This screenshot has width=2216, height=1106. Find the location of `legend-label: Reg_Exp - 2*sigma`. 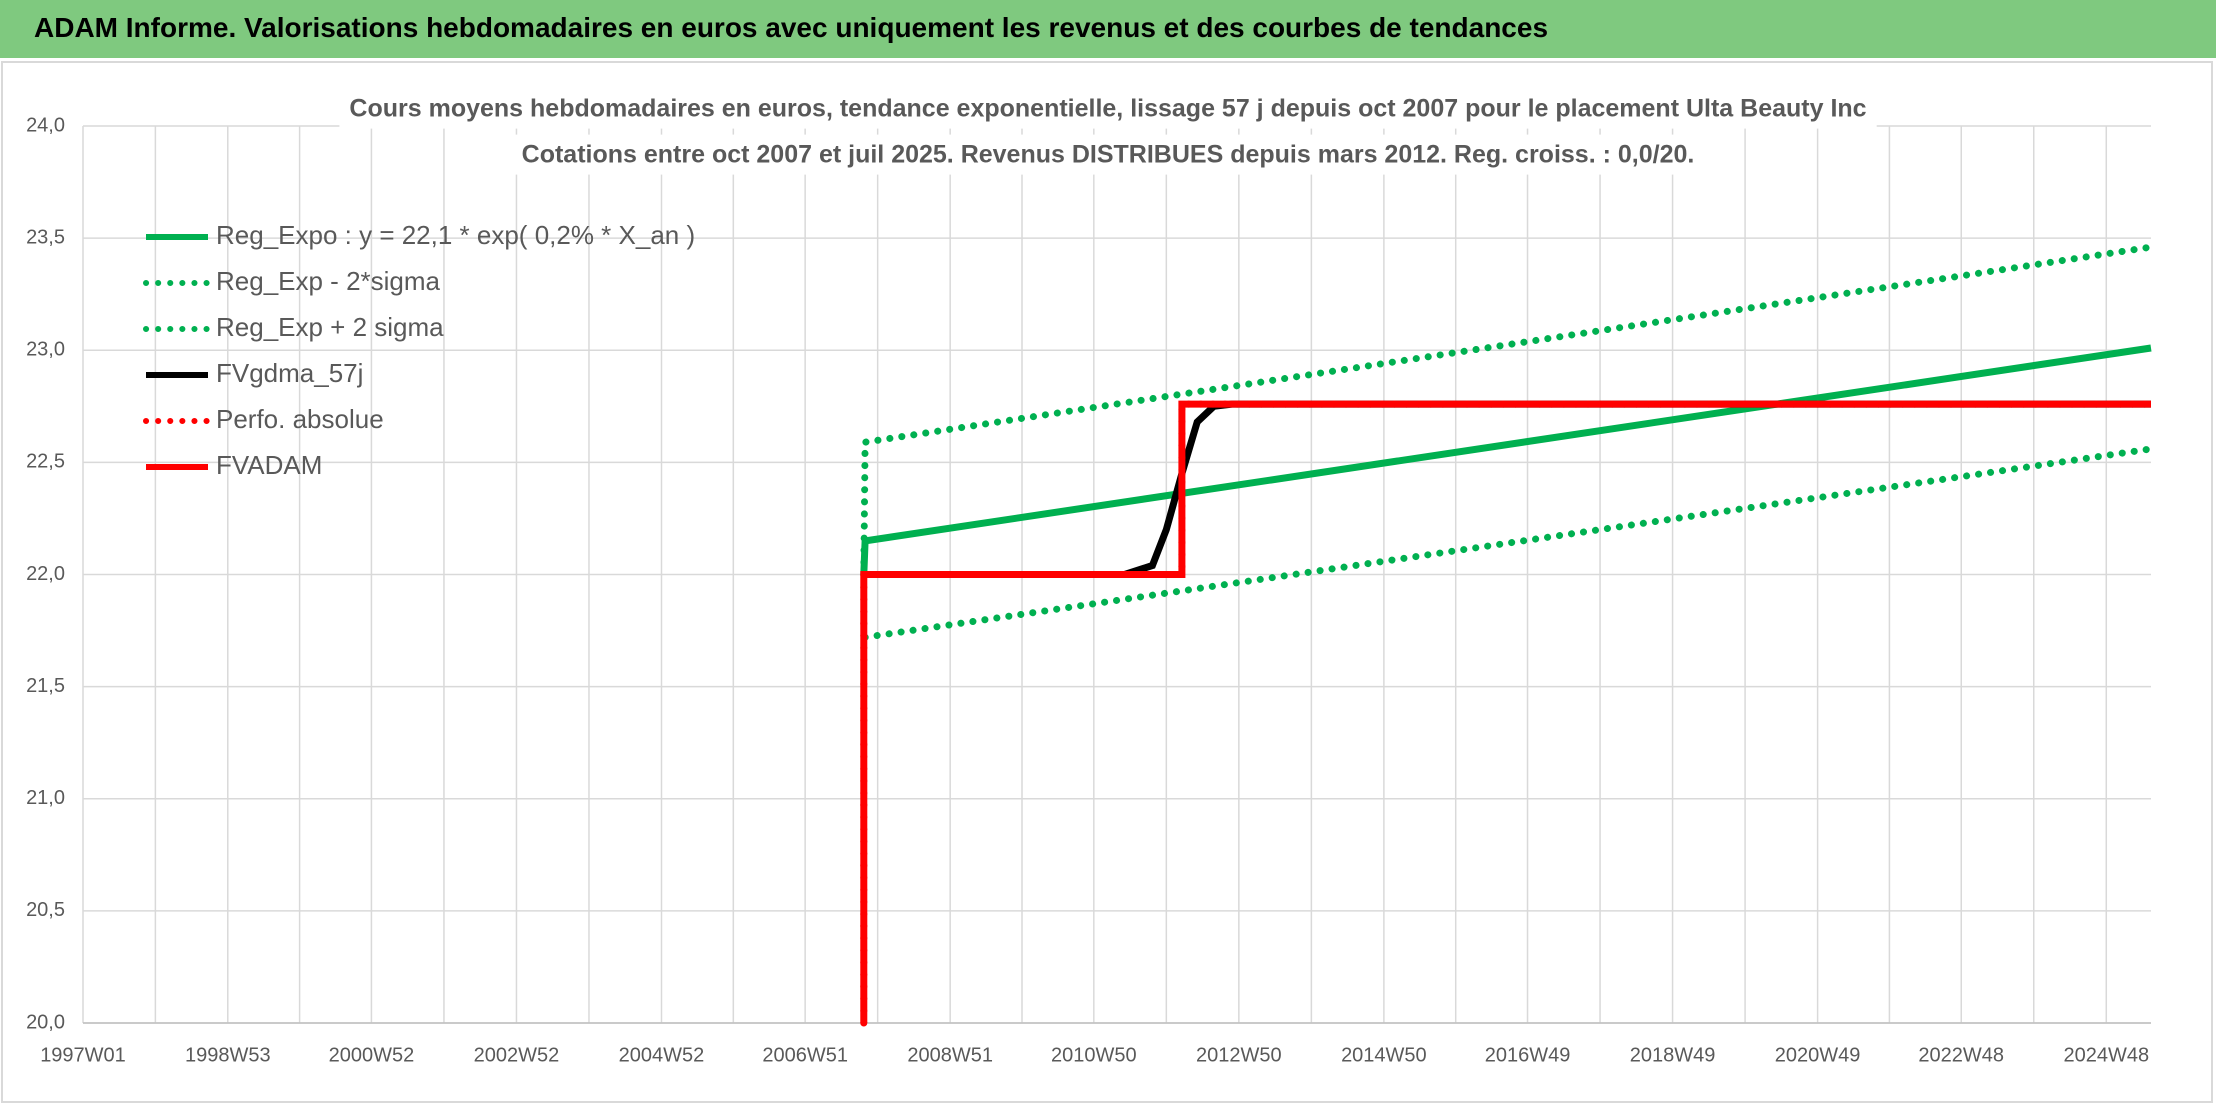

legend-label: Reg_Exp - 2*sigma is located at coordinates (328, 281).